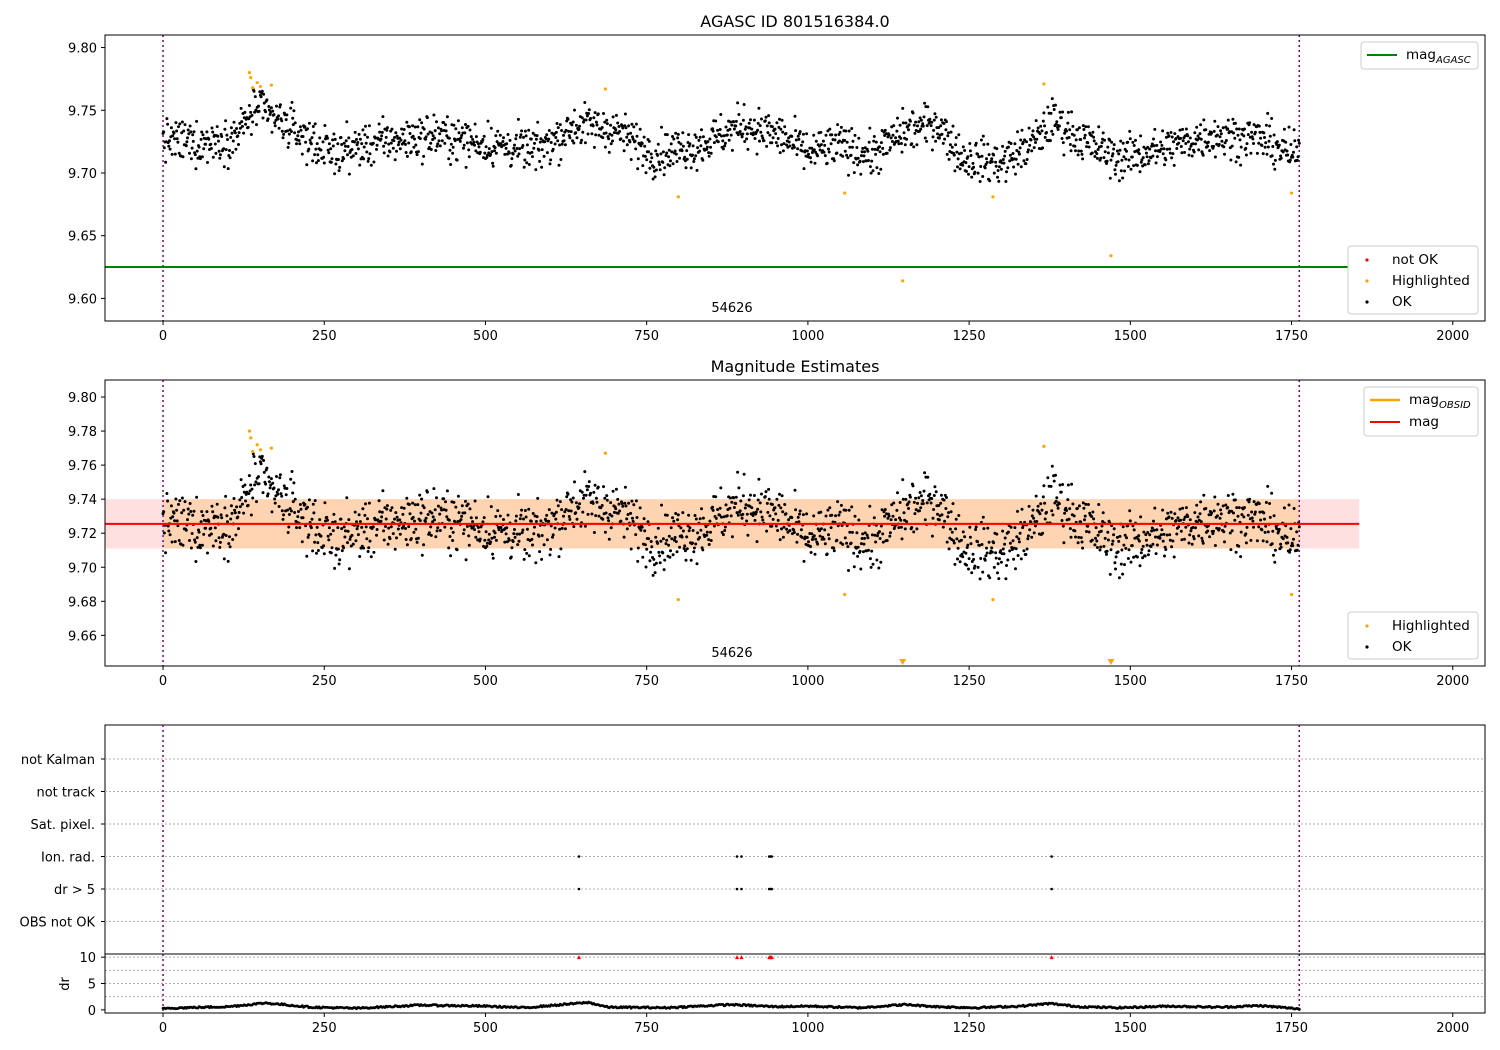  I want to click on y-axis-label: dr, so click(65, 984).